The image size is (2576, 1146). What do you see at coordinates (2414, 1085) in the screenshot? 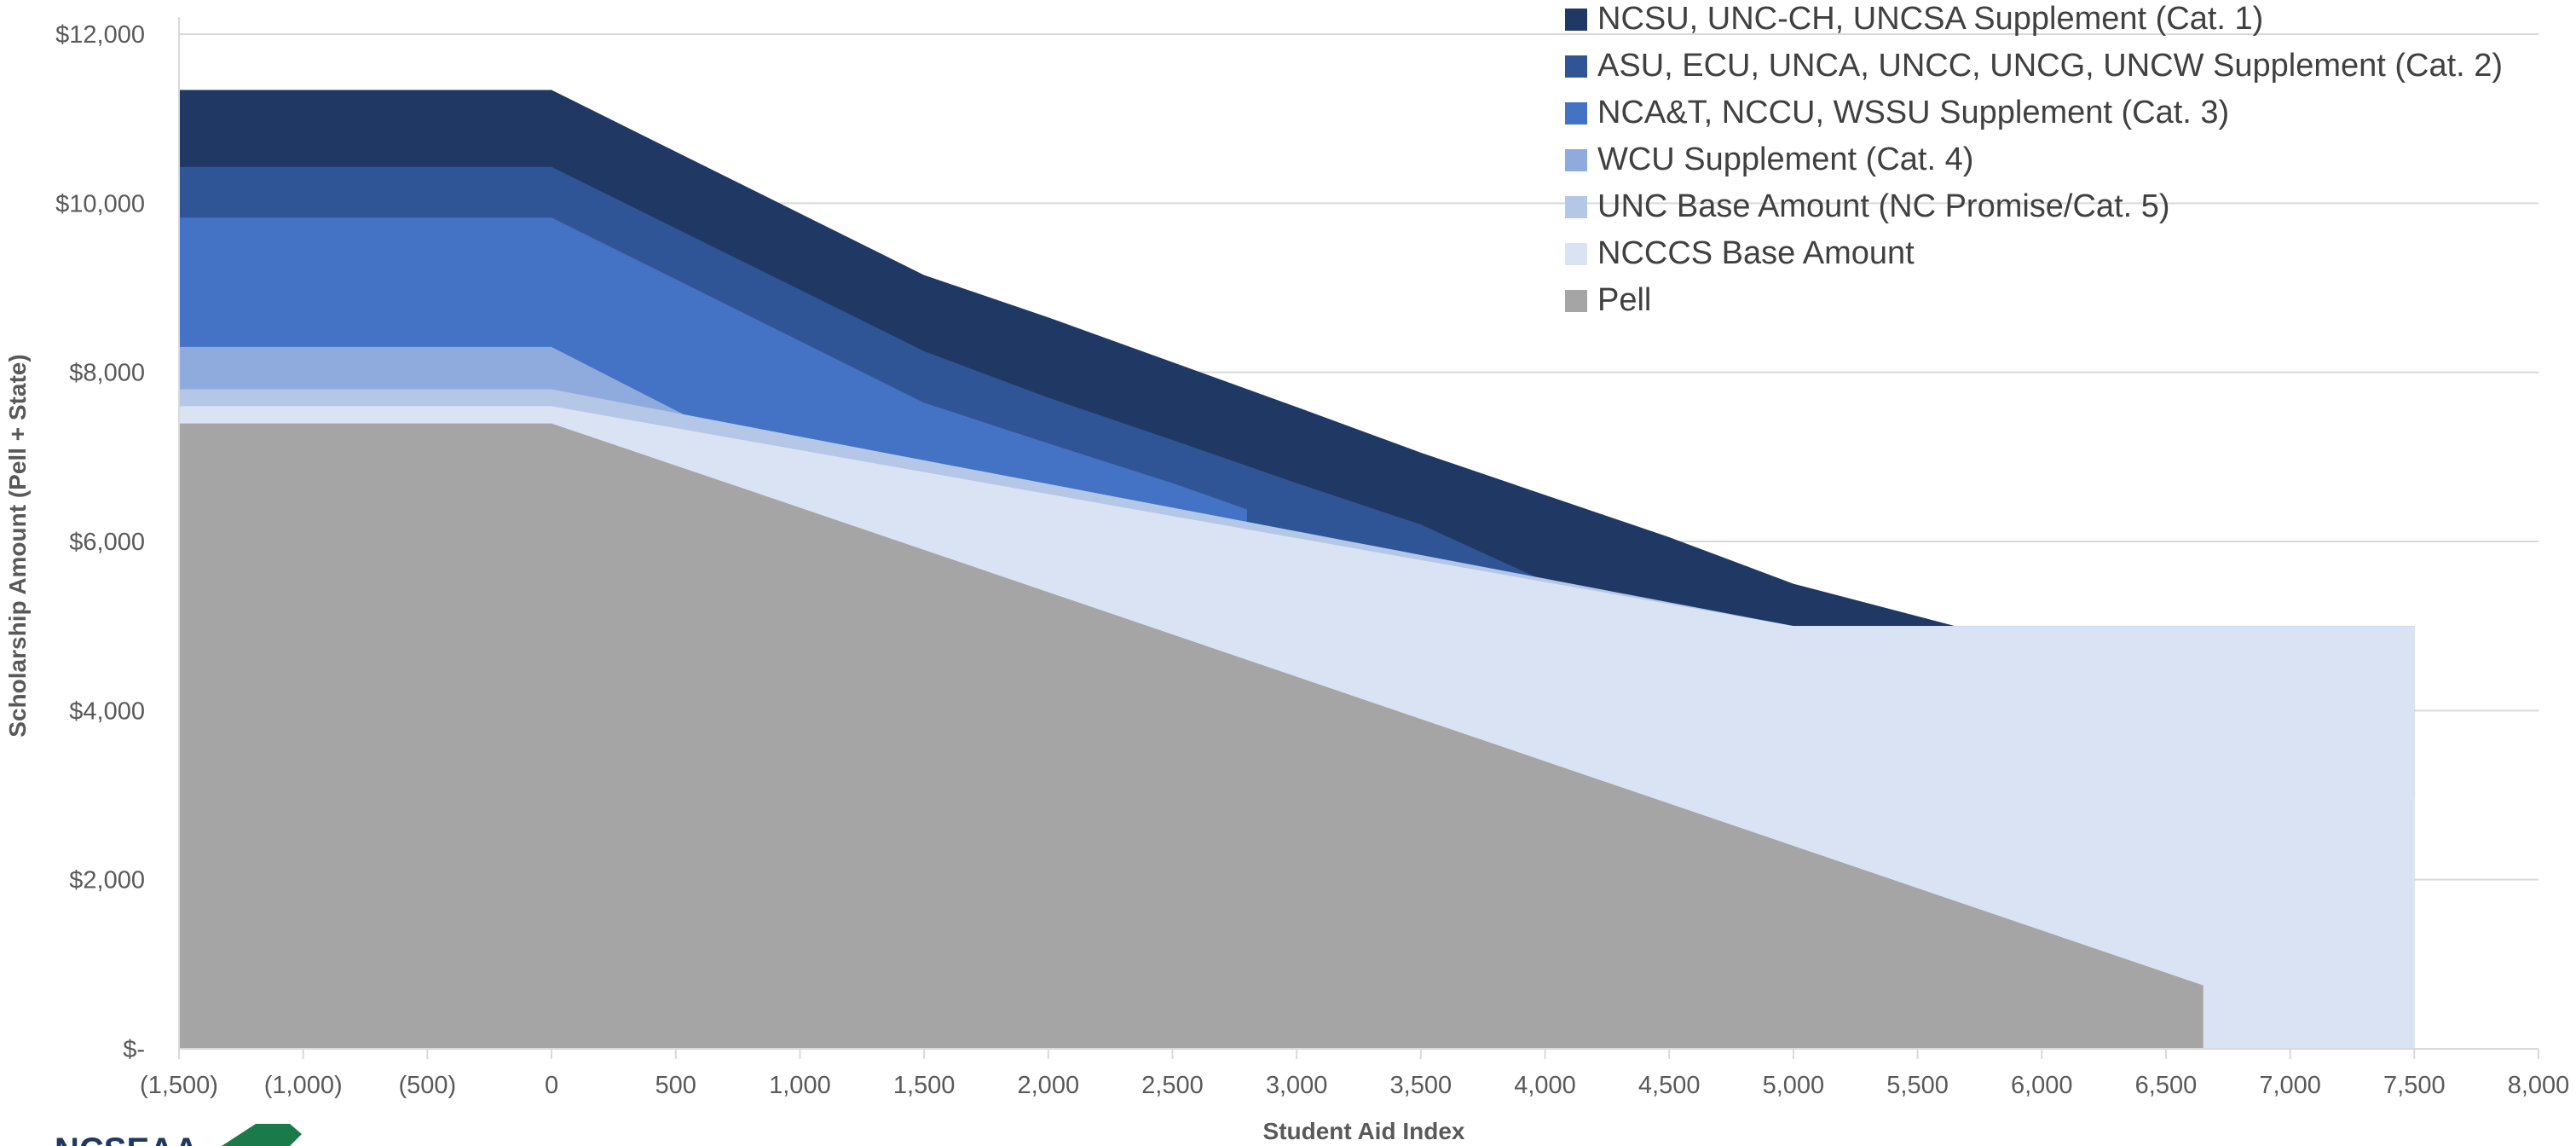
I see `x-tick-label: 7,500` at bounding box center [2414, 1085].